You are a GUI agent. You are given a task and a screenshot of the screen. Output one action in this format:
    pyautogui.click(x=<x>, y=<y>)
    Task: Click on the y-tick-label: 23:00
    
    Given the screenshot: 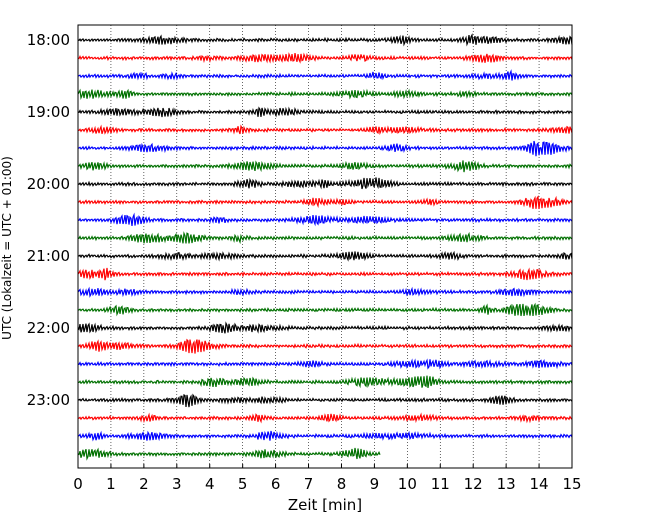 What is the action you would take?
    pyautogui.click(x=48, y=400)
    